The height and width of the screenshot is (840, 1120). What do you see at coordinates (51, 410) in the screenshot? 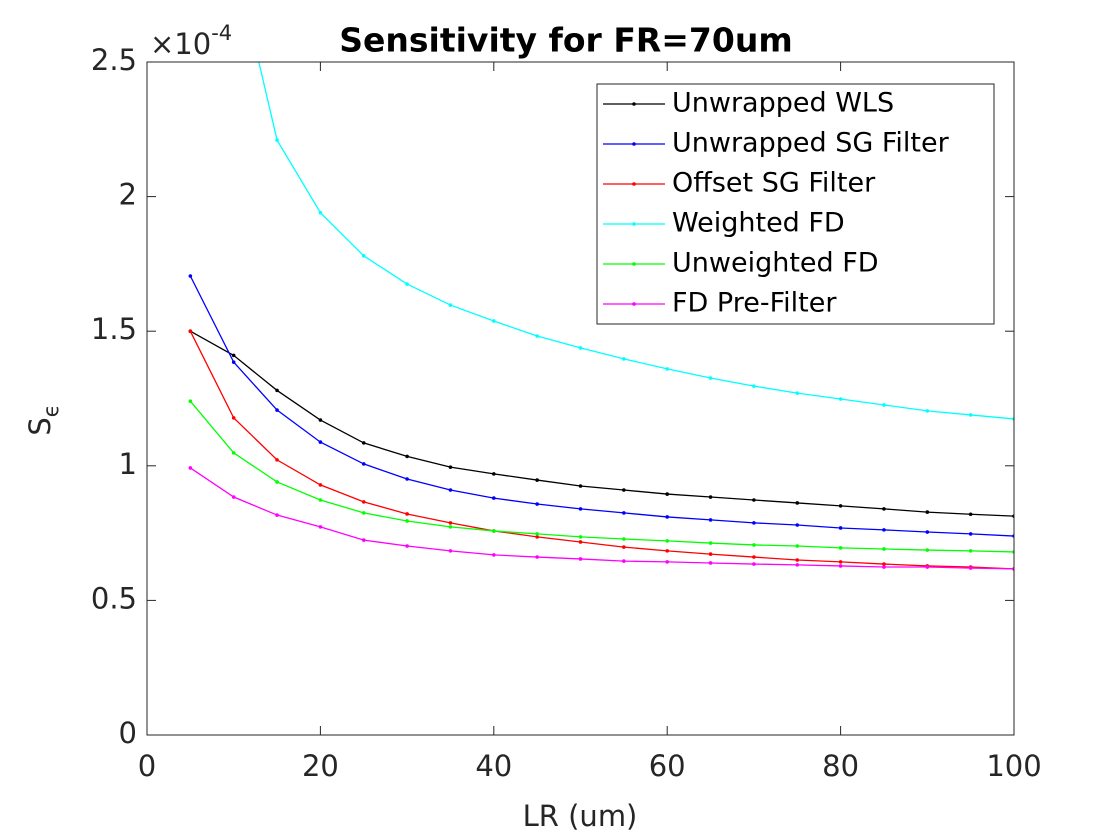
I see `y-axis-label-sub: ϵ` at bounding box center [51, 410].